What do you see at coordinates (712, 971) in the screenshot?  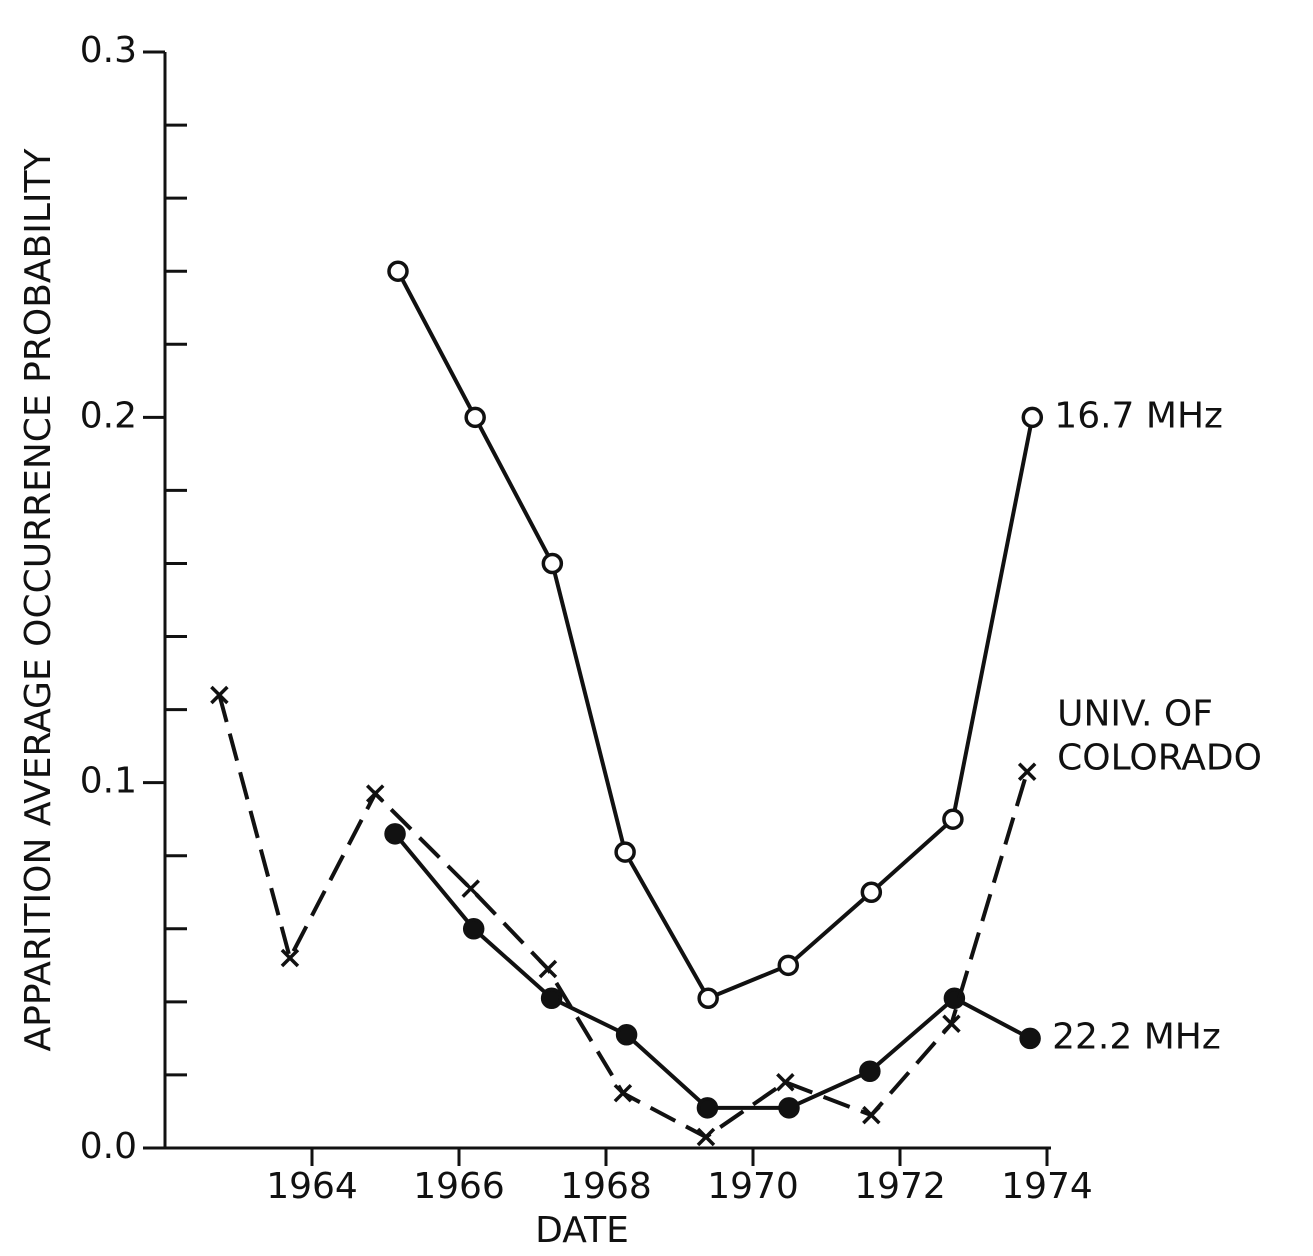 I see `series-line` at bounding box center [712, 971].